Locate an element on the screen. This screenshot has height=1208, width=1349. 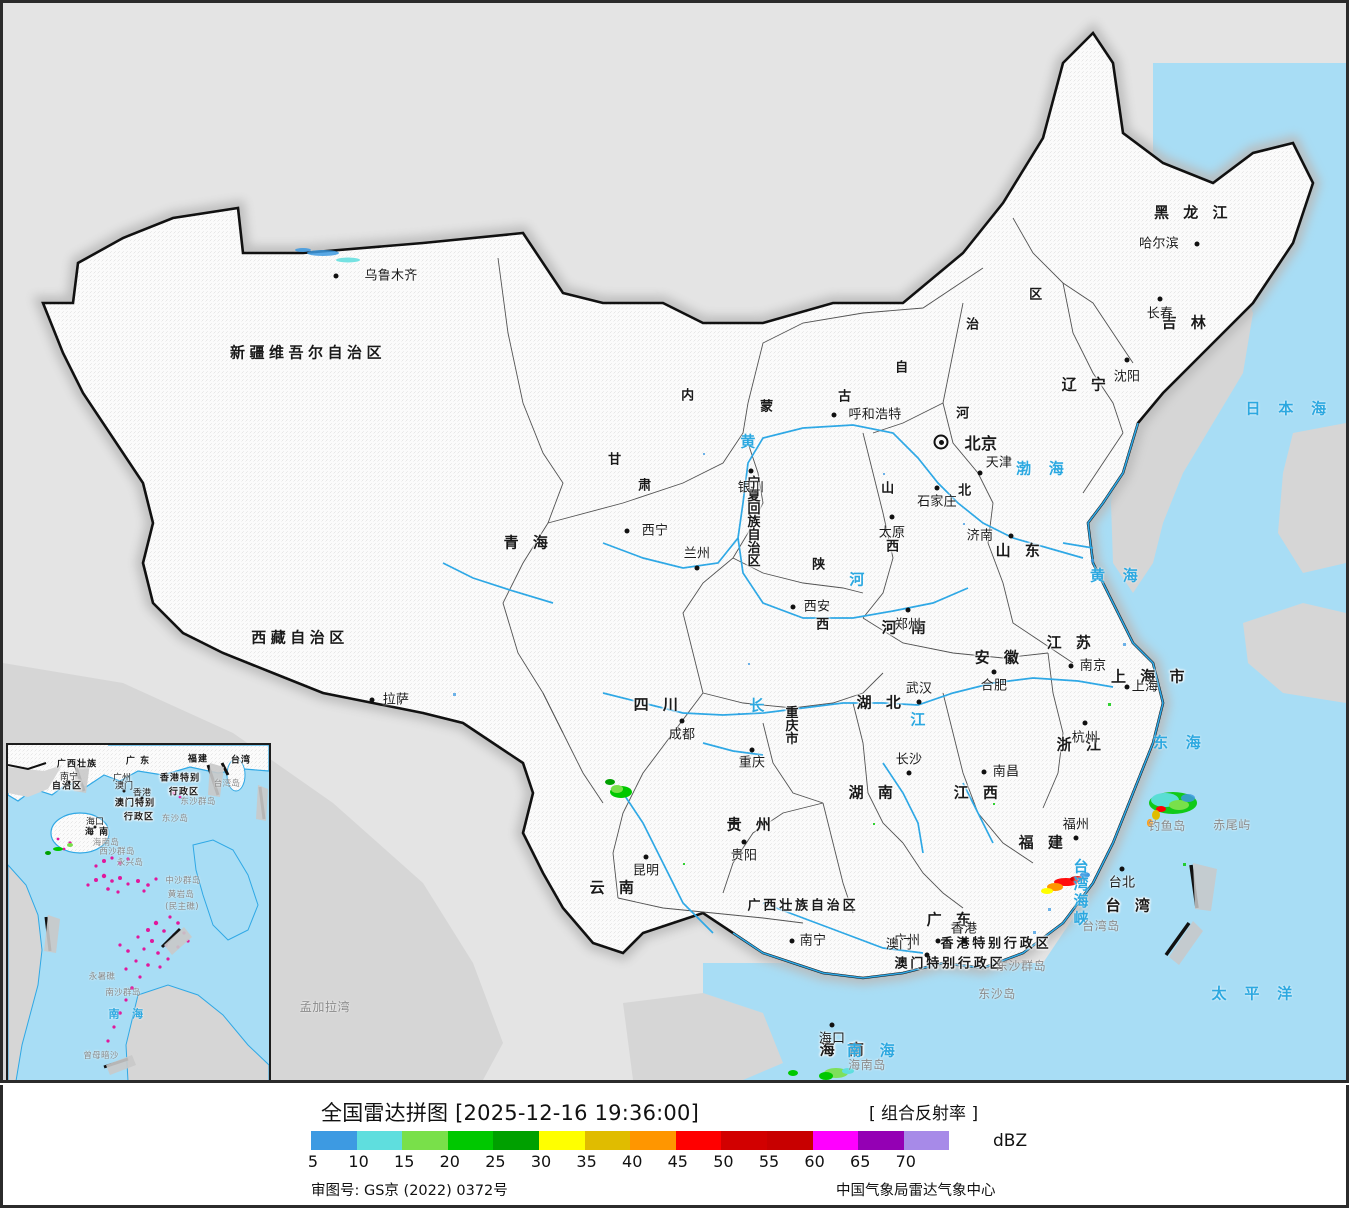
dbz-tick: 15 is located at coordinates (404, 1161).